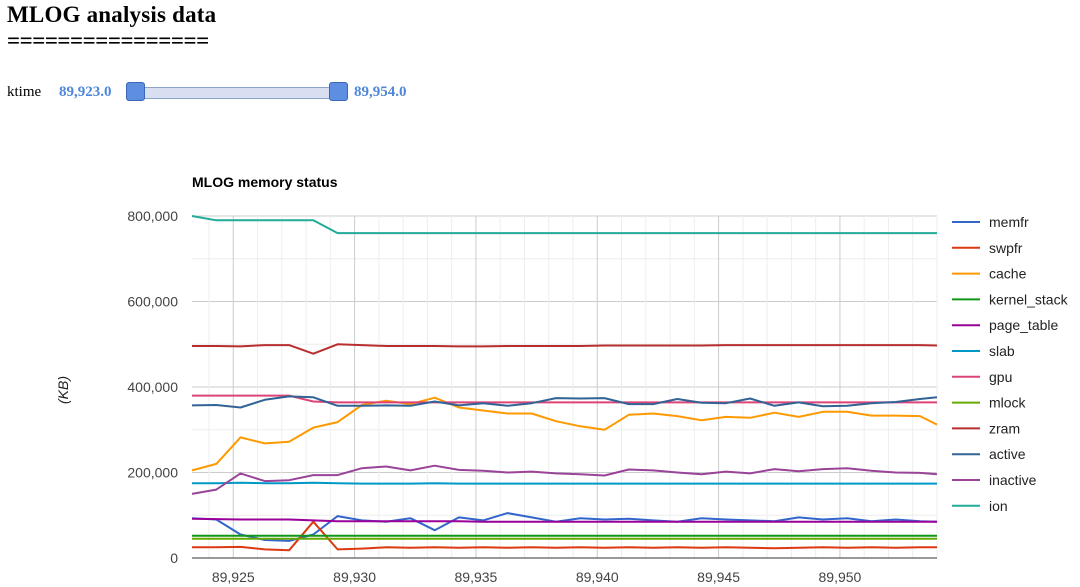 The width and height of the screenshot is (1080, 587). I want to click on series-line-page_table, so click(564, 520).